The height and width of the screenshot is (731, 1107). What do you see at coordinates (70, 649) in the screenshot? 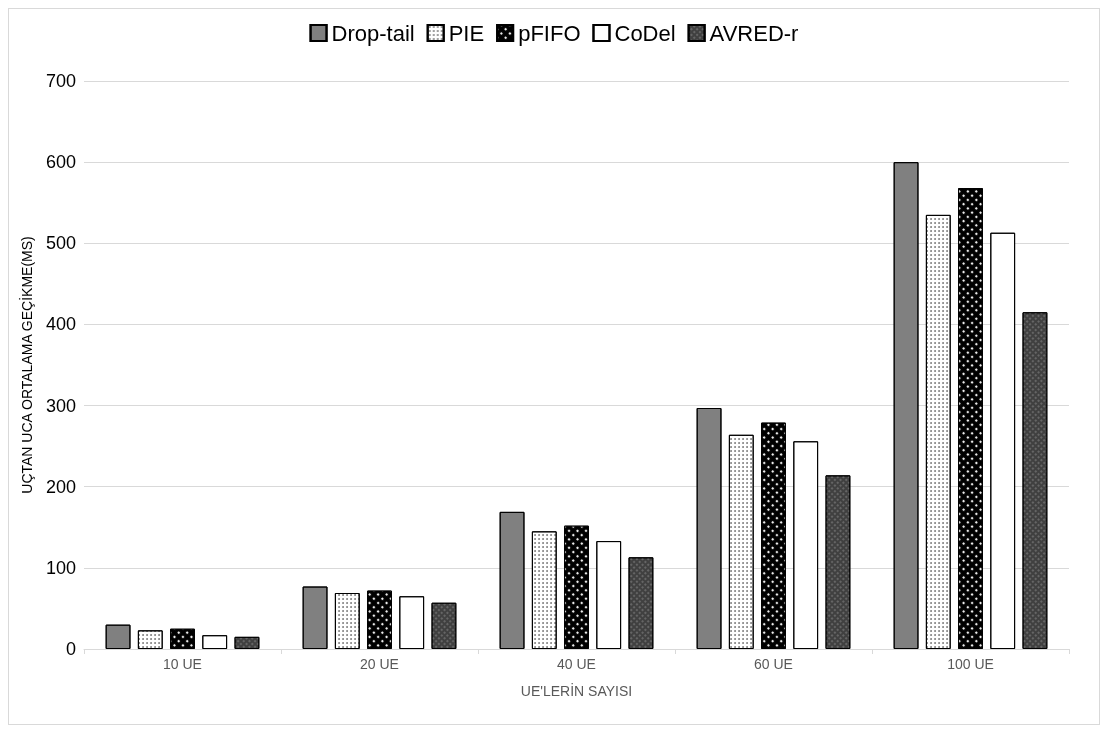
I see `y-tick-label: 0` at bounding box center [70, 649].